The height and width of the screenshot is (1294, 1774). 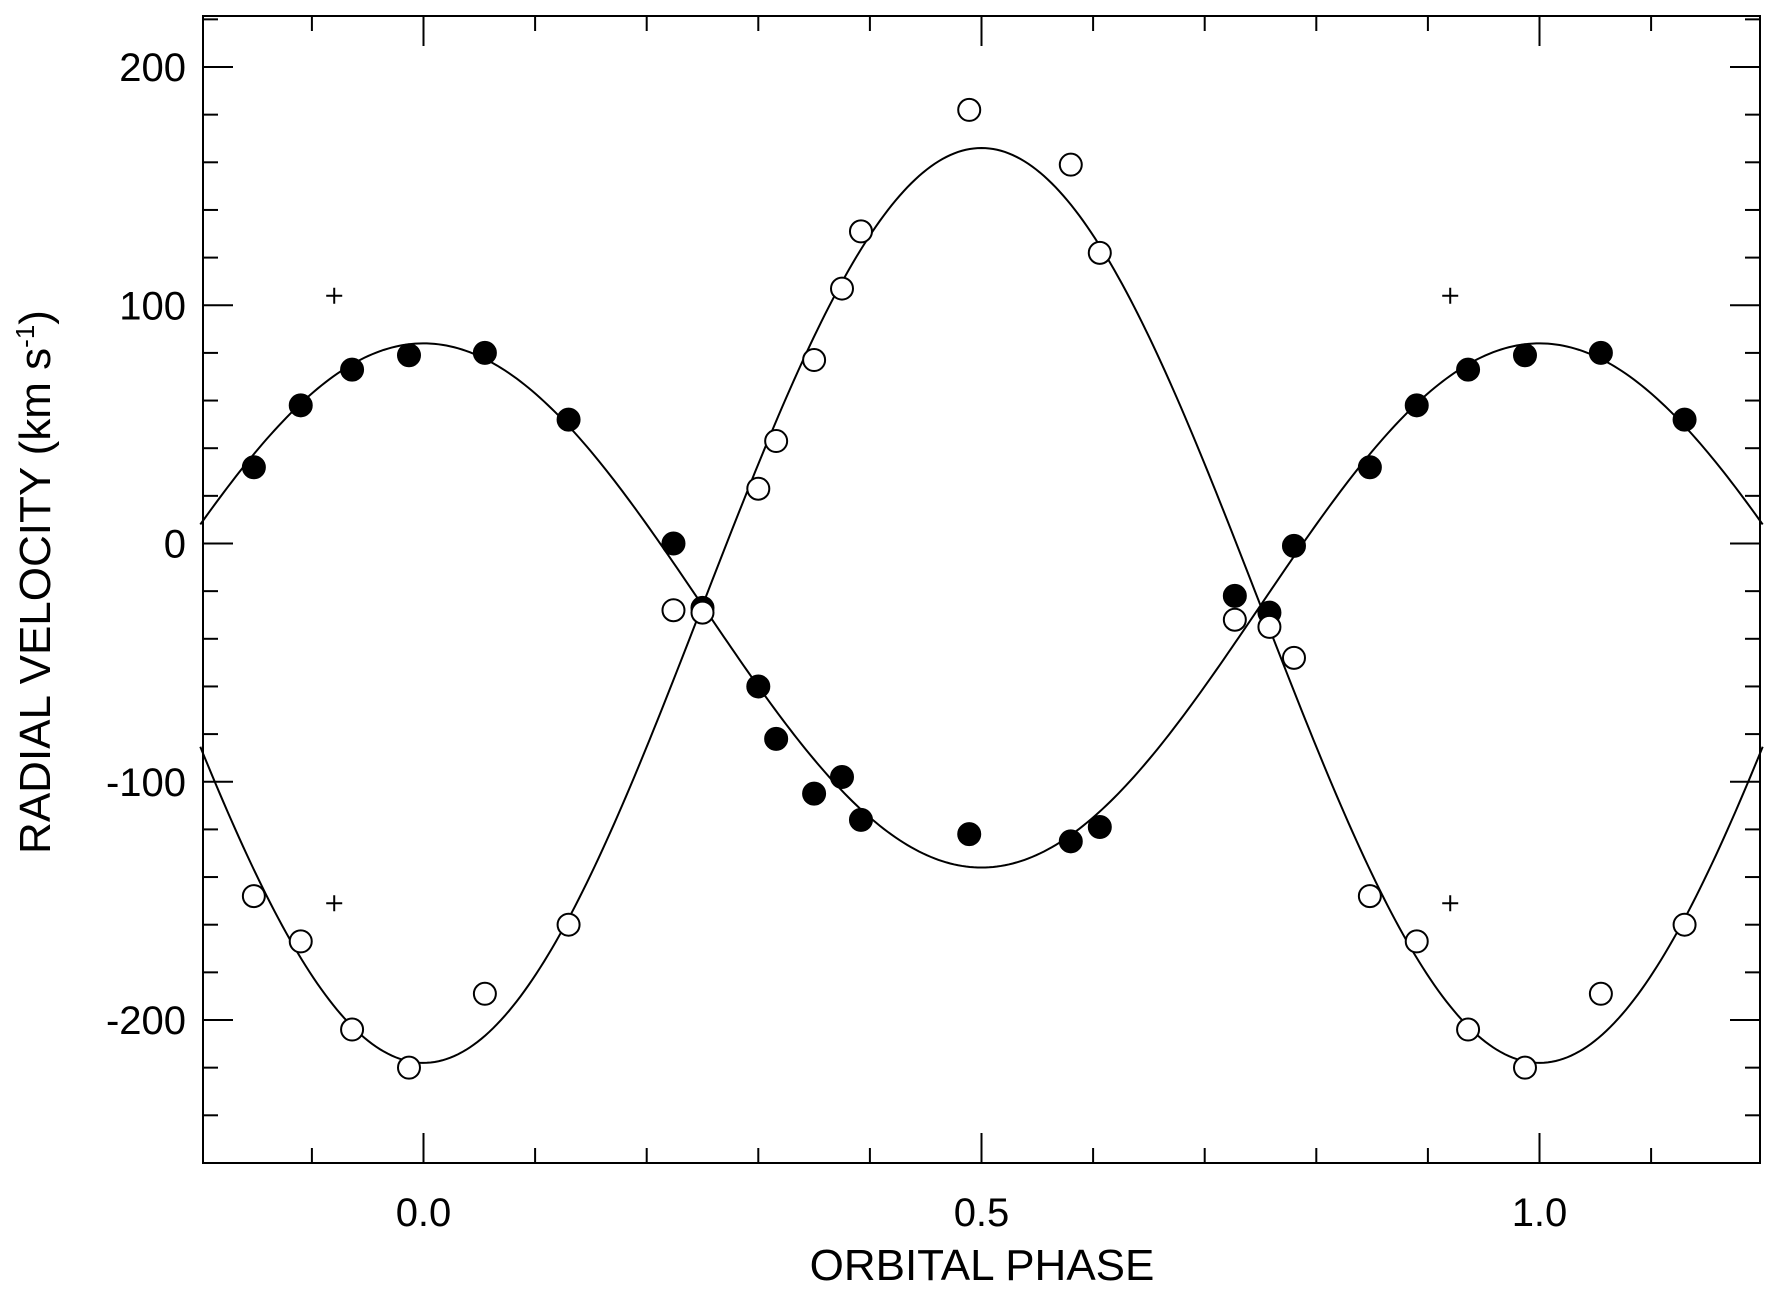 What do you see at coordinates (152, 68) in the screenshot?
I see `y-tick-label: 200` at bounding box center [152, 68].